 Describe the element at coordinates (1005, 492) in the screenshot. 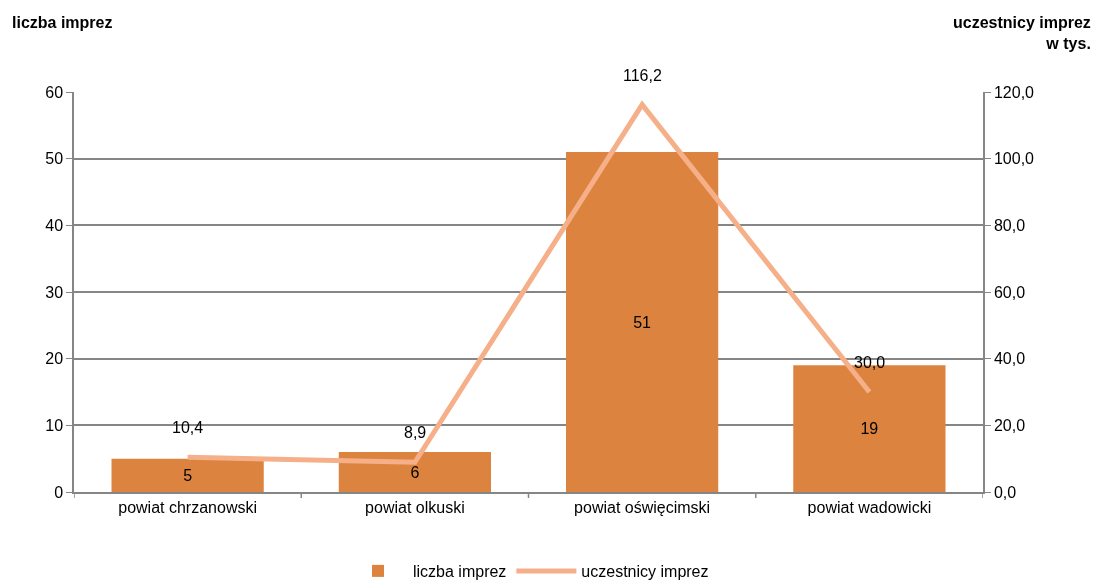

I see `y2-tick-label: 0,0` at that location.